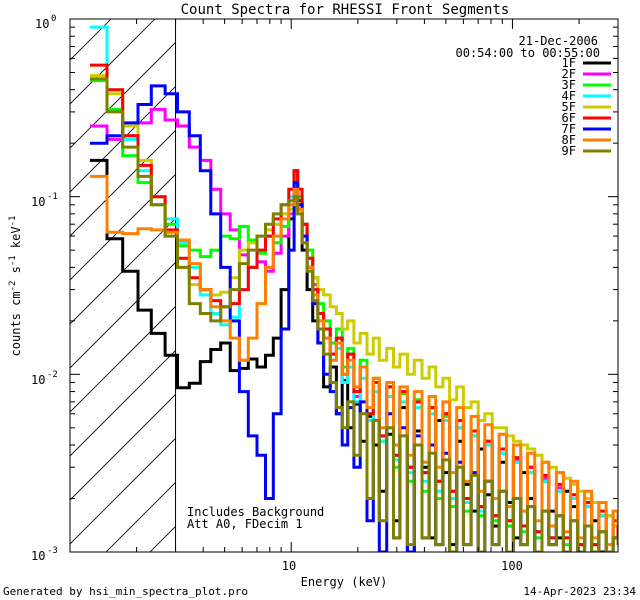 The width and height of the screenshot is (640, 600). What do you see at coordinates (569, 74) in the screenshot?
I see `legend-label-2F: 2F` at bounding box center [569, 74].